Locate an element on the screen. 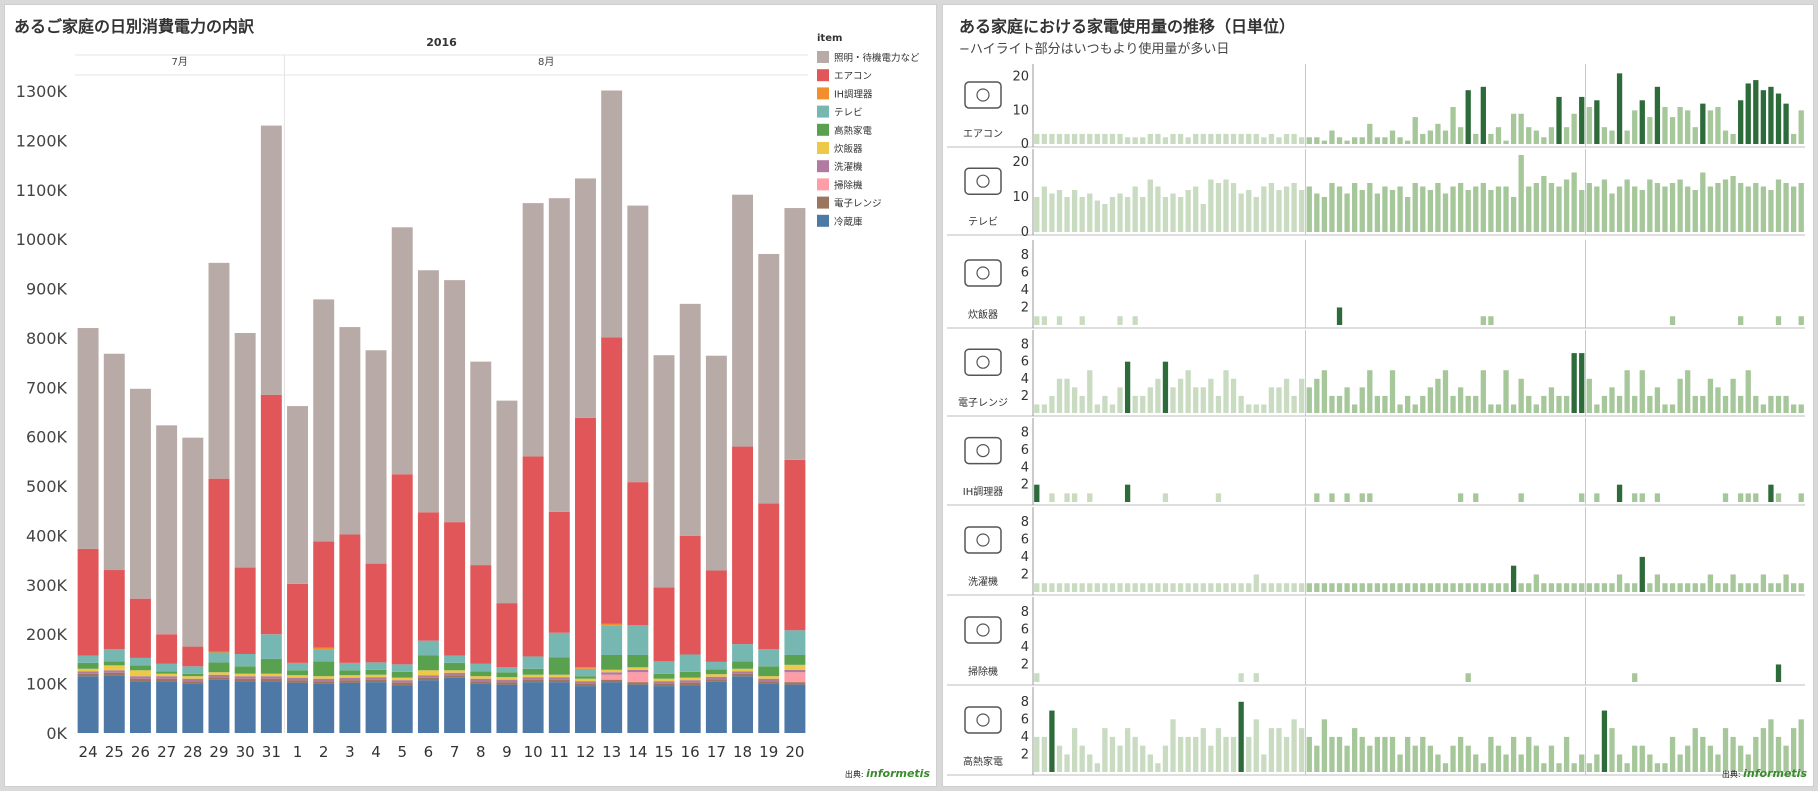 The width and height of the screenshot is (1818, 791). left-chart-title: あるご家庭の日別消費電力の内訳 is located at coordinates (134, 26).